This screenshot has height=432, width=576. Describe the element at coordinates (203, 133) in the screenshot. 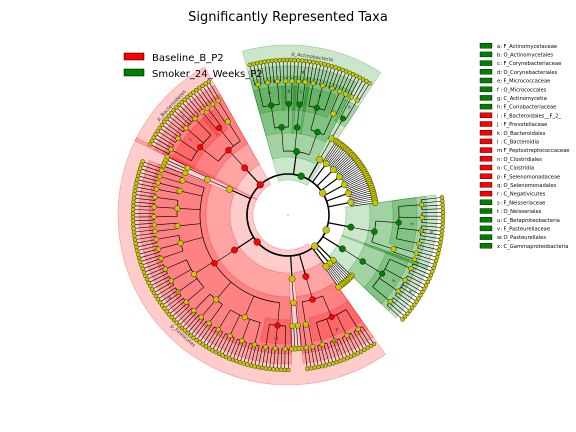

I see `phylum-sector-bd` at that location.